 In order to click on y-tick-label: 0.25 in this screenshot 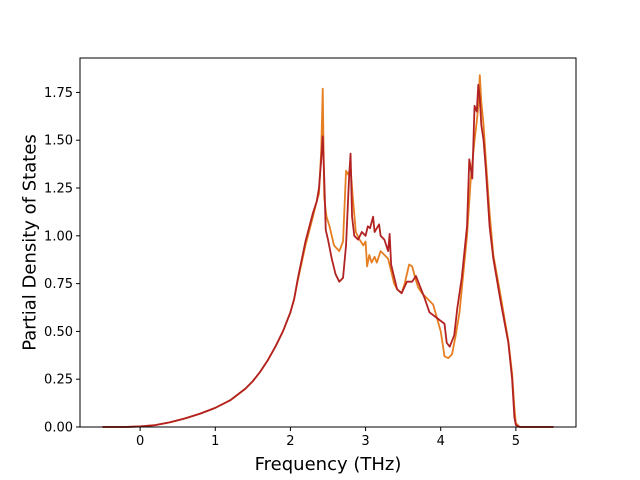, I will do `click(58, 380)`.